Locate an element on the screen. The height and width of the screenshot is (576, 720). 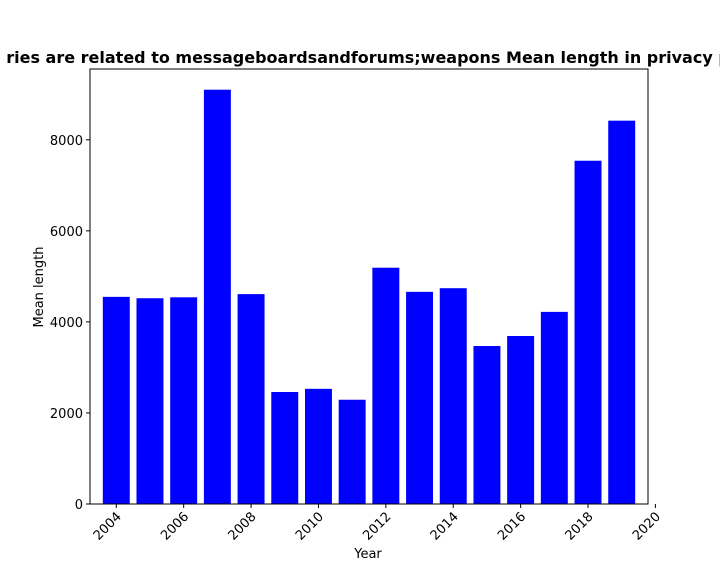
bar-2019 is located at coordinates (622, 312).